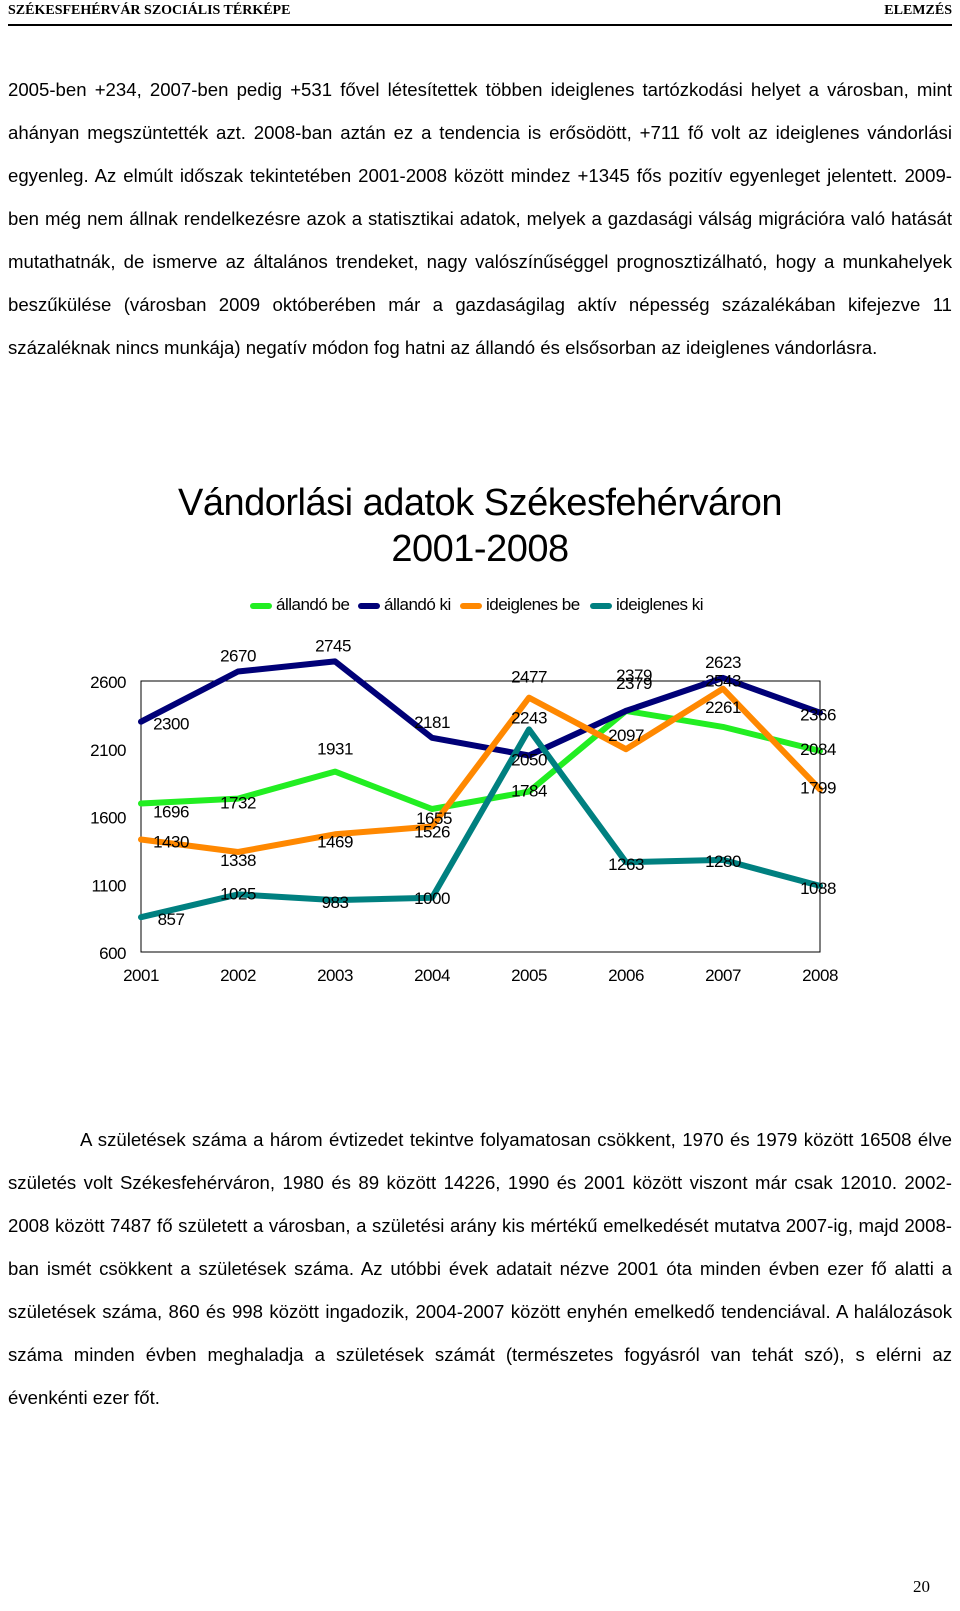 The height and width of the screenshot is (1611, 960). What do you see at coordinates (723, 681) in the screenshot?
I see `data-label: 2543` at bounding box center [723, 681].